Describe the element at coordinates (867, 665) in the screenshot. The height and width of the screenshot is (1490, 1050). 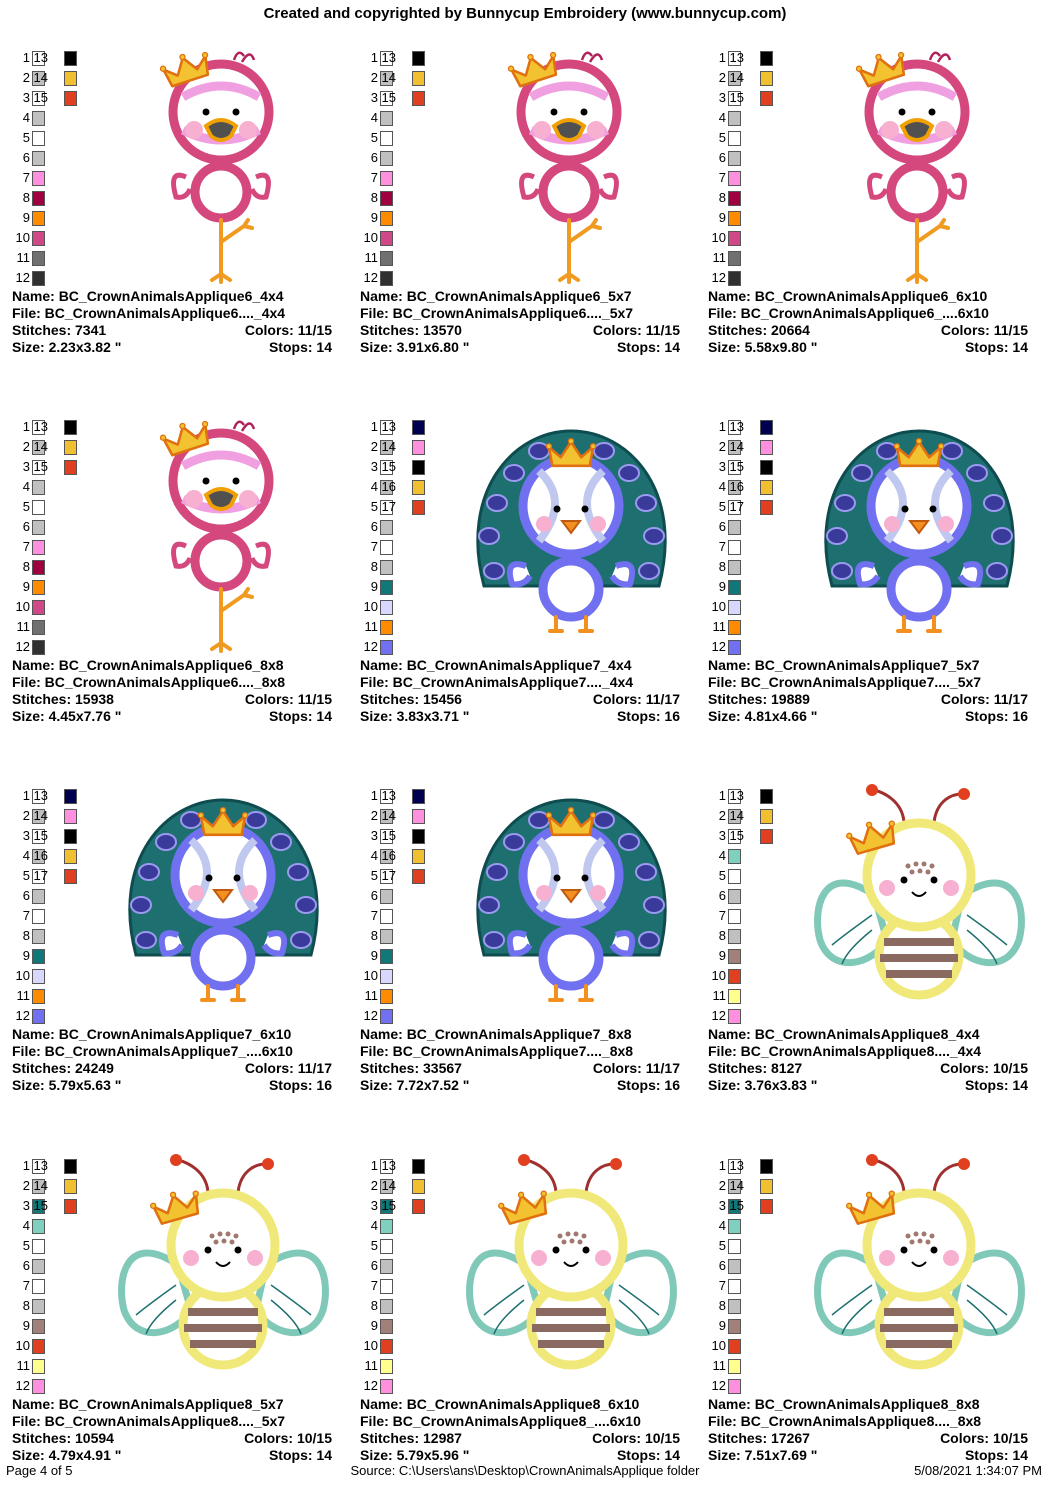
I see `design-name: BC_CrownAnimalsApplique7_5x7` at that location.